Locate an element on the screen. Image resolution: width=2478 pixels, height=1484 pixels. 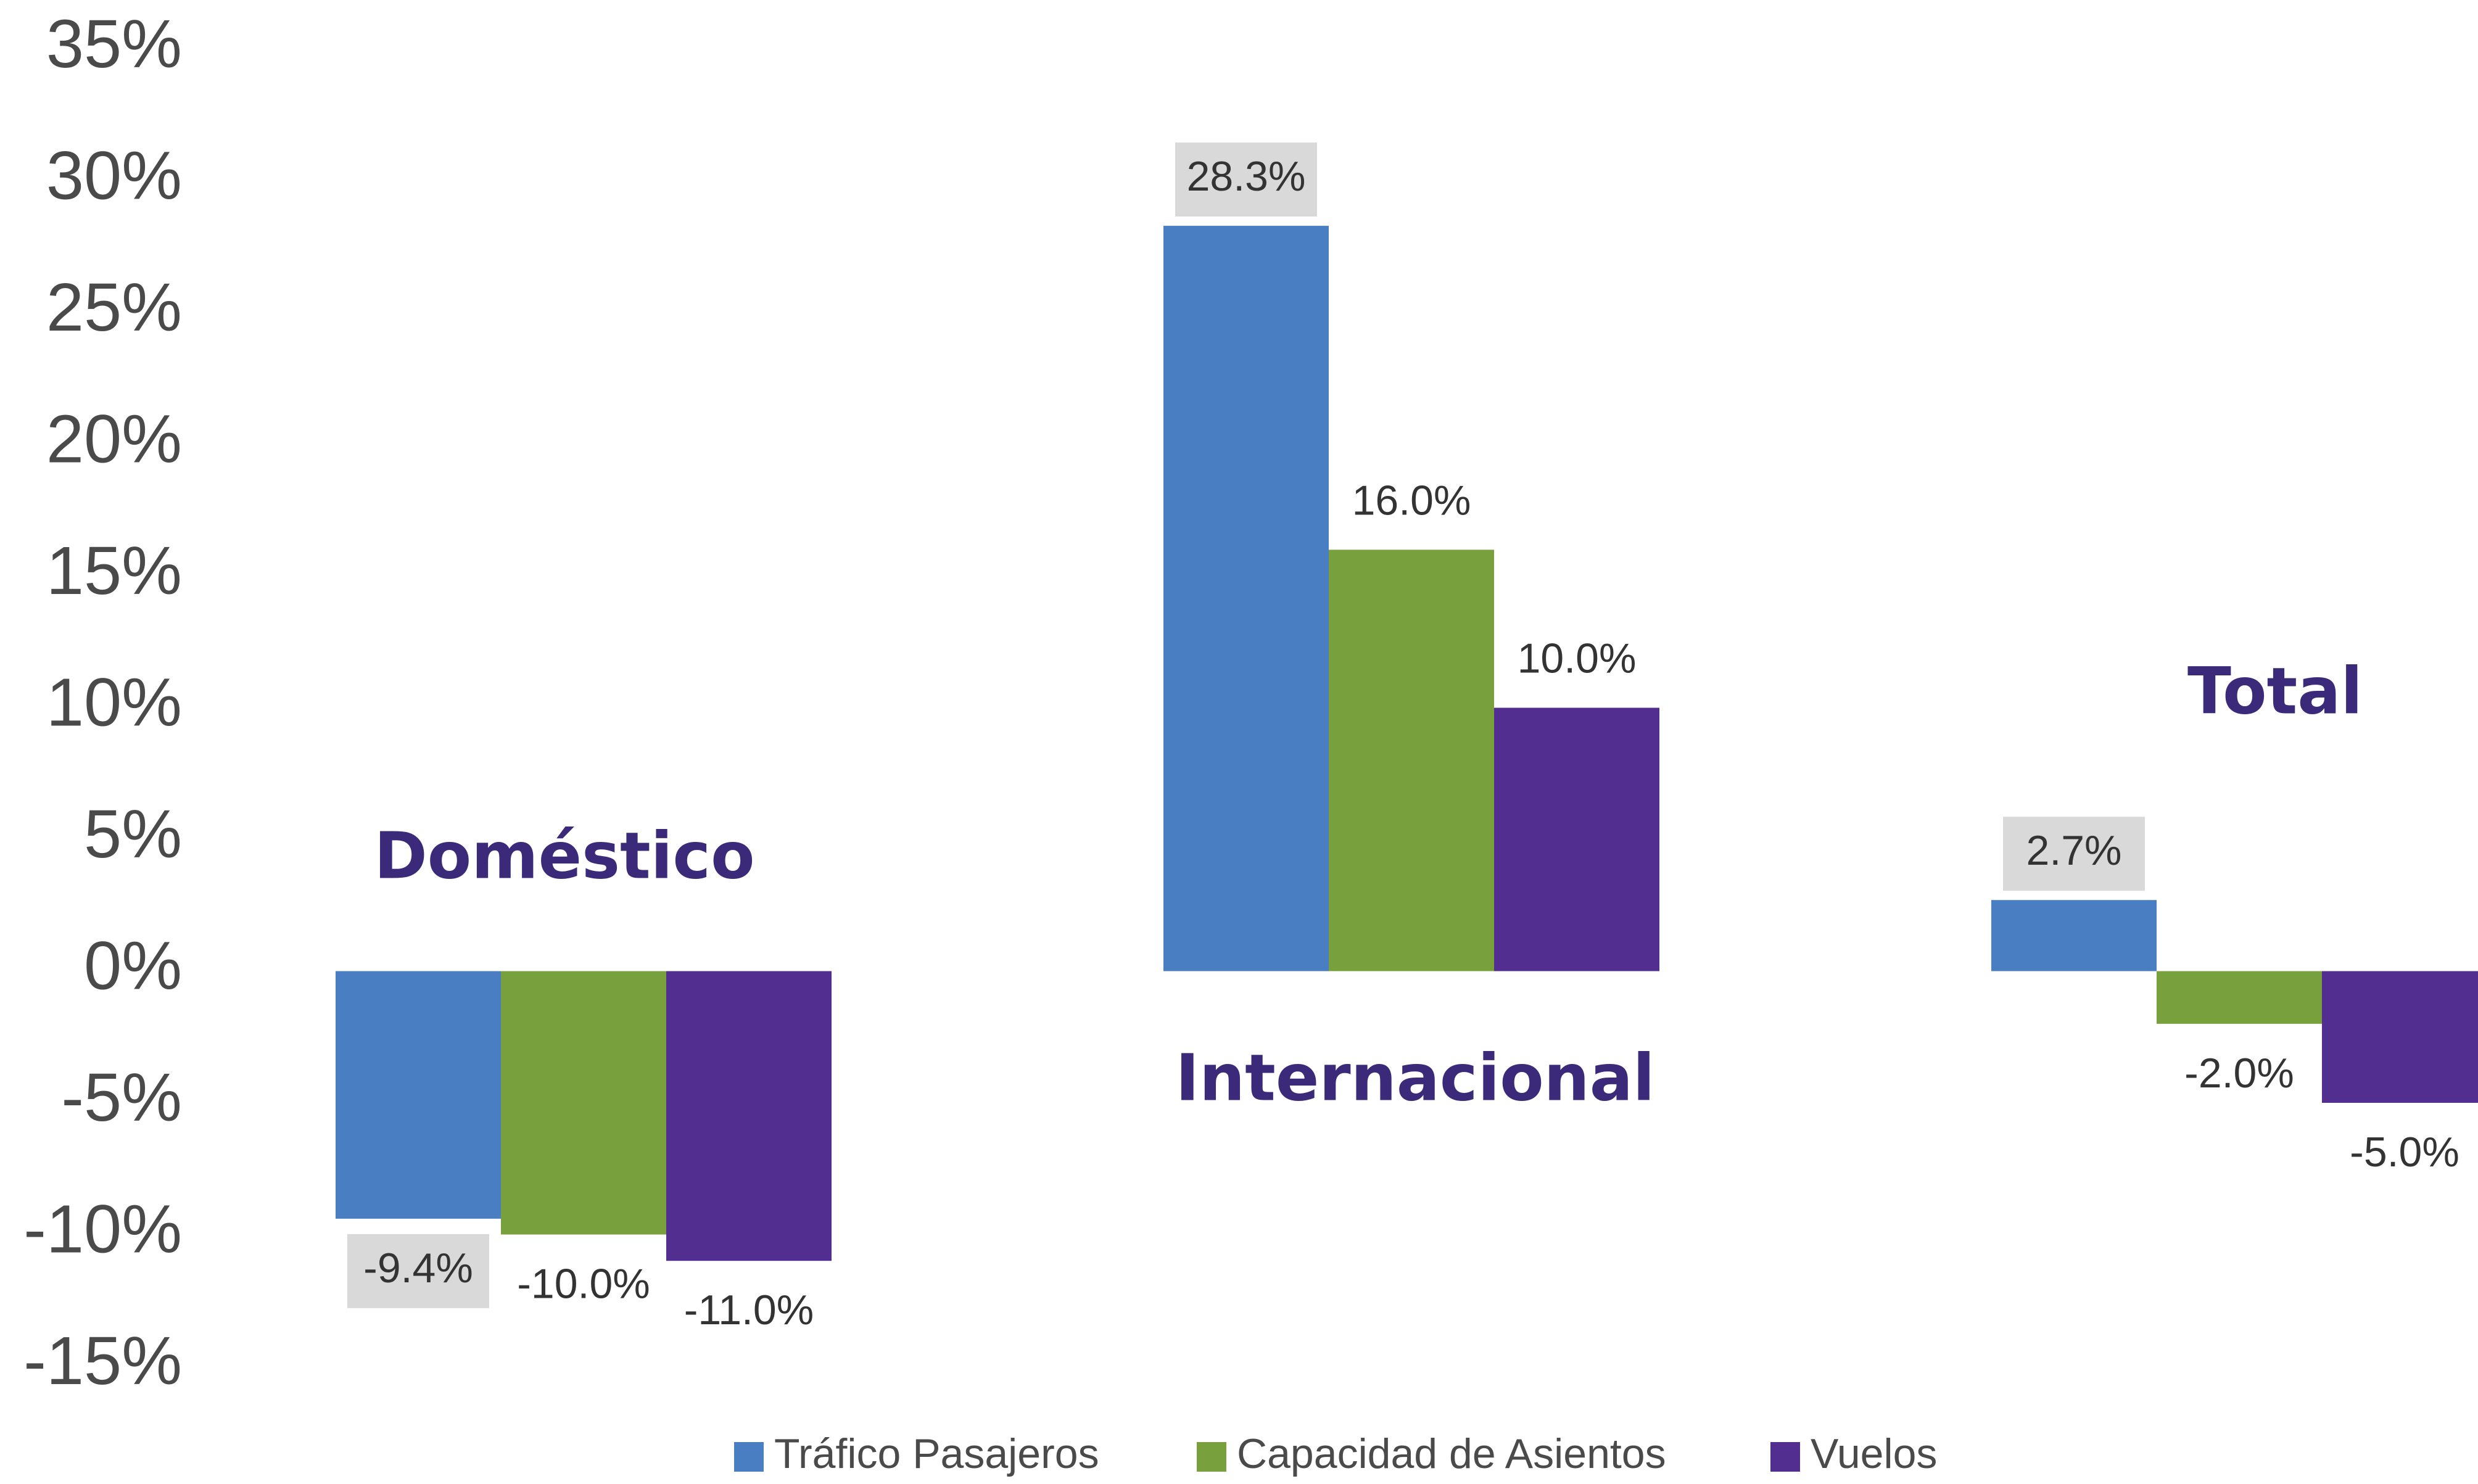
y-tick-label: 5% is located at coordinates (133, 834).